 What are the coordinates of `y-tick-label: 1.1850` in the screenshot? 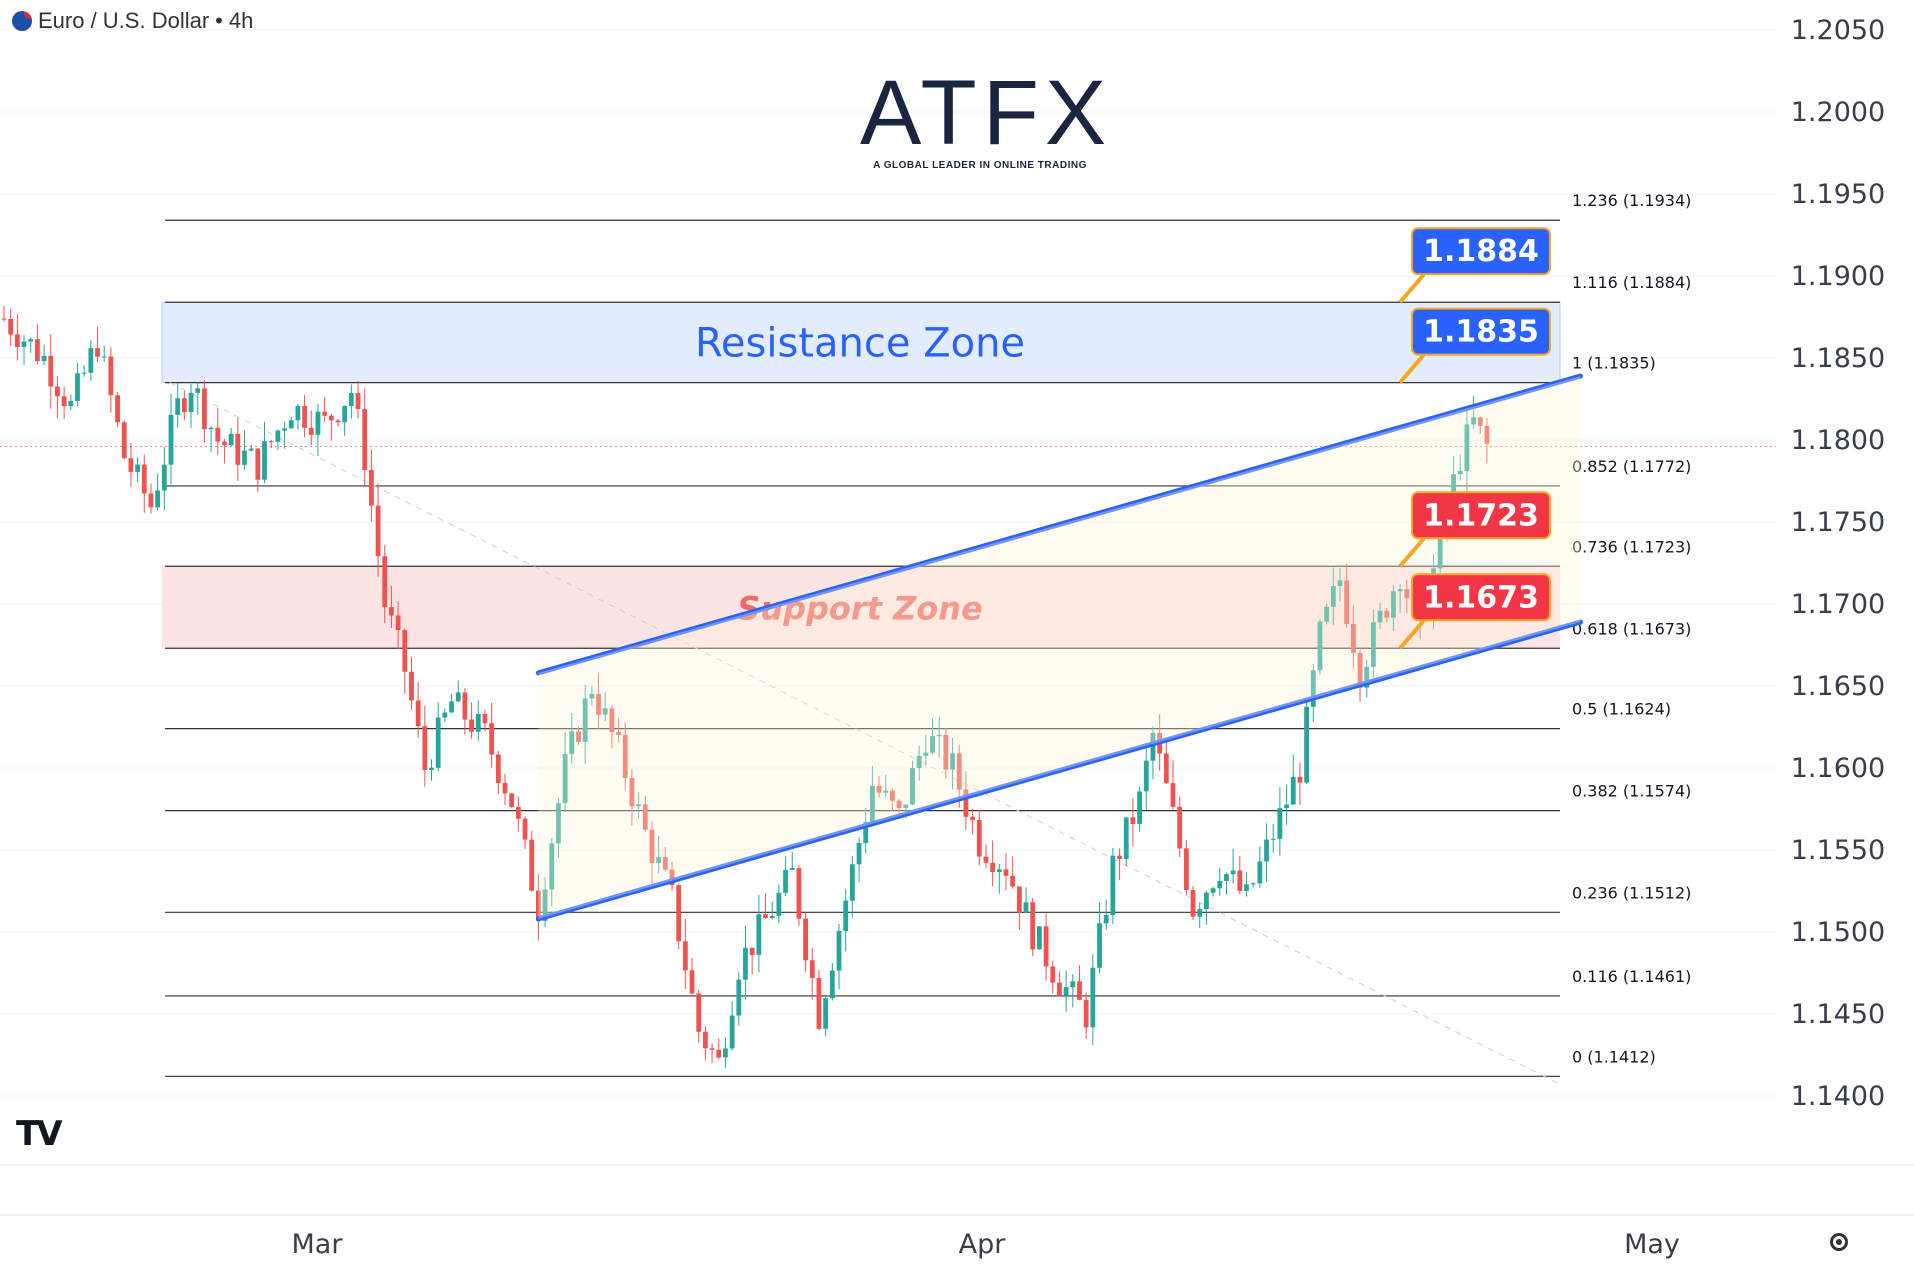 It's located at (1838, 358).